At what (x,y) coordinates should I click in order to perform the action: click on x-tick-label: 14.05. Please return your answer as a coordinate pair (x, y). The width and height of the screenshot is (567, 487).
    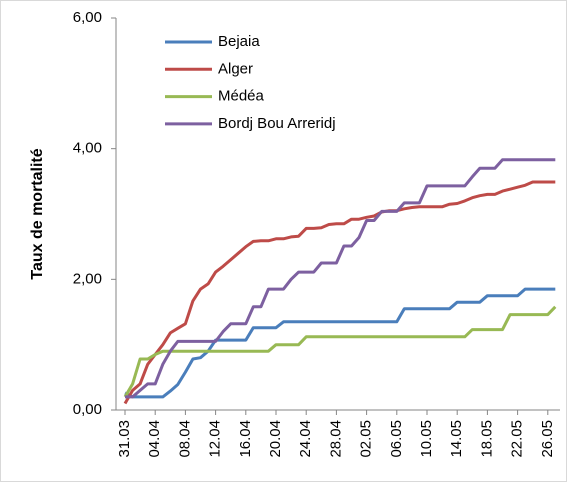
    Looking at the image, I should click on (456, 439).